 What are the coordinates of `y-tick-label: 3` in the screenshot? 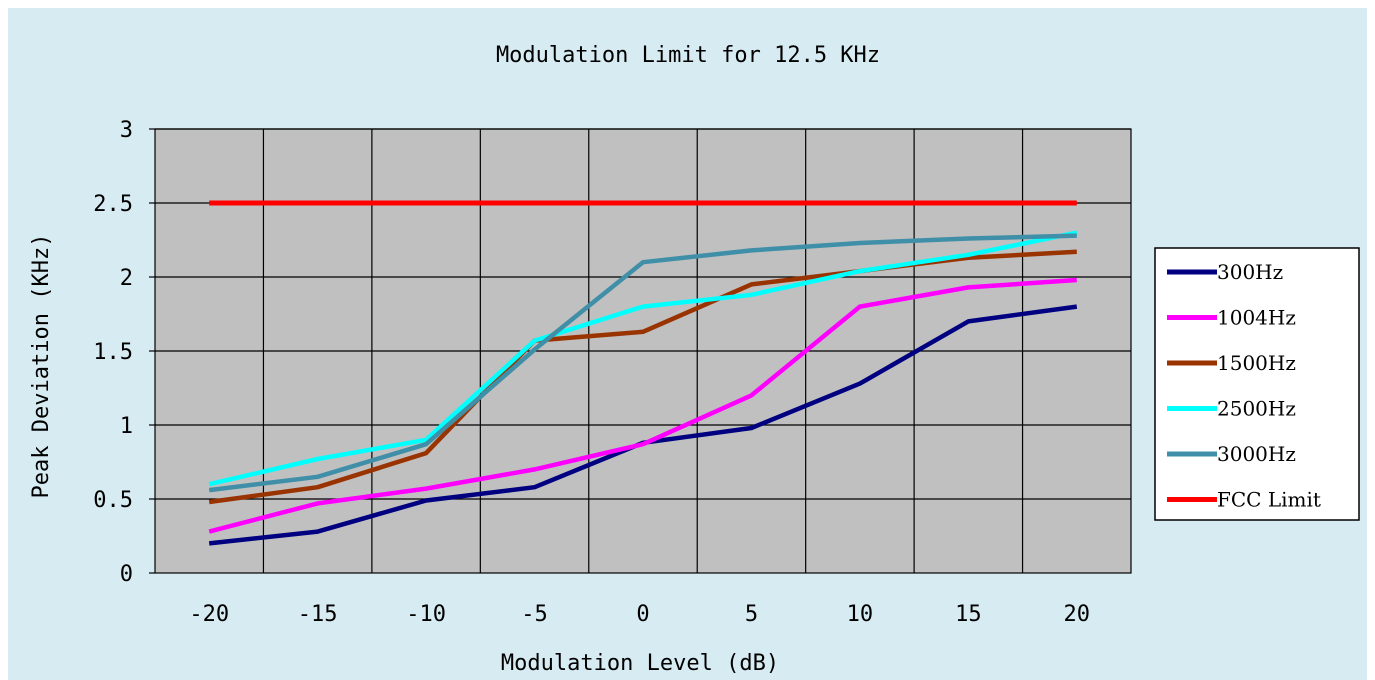 It's located at (126, 130).